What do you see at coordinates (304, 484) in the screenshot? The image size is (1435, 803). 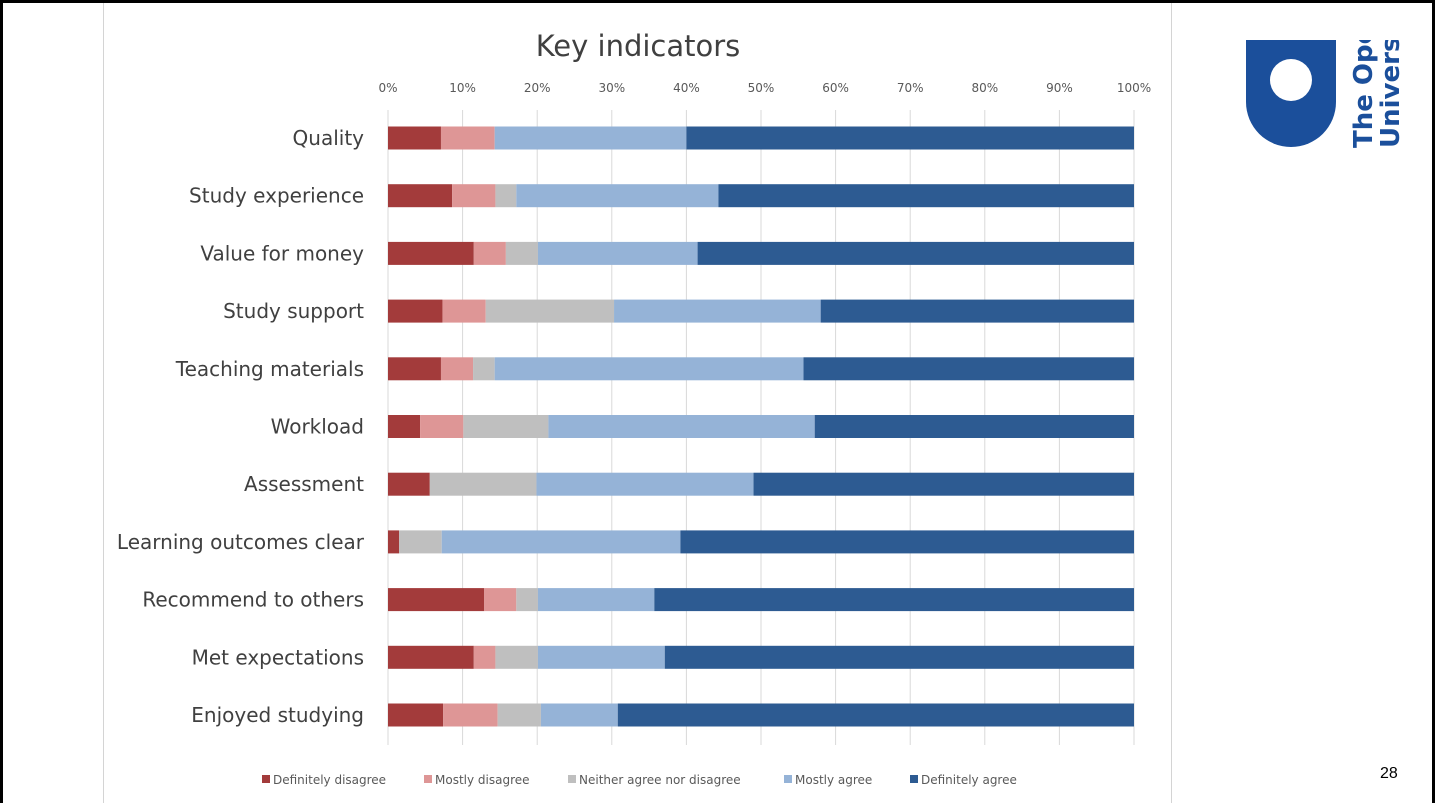 I see `category-label: Assessment` at bounding box center [304, 484].